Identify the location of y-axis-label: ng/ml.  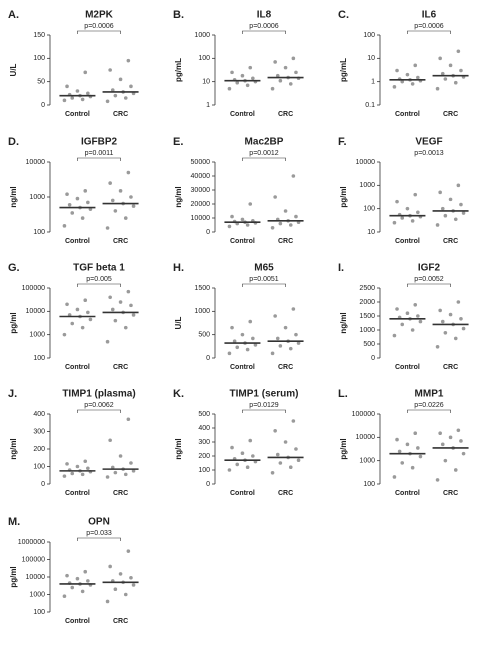
(343, 322).